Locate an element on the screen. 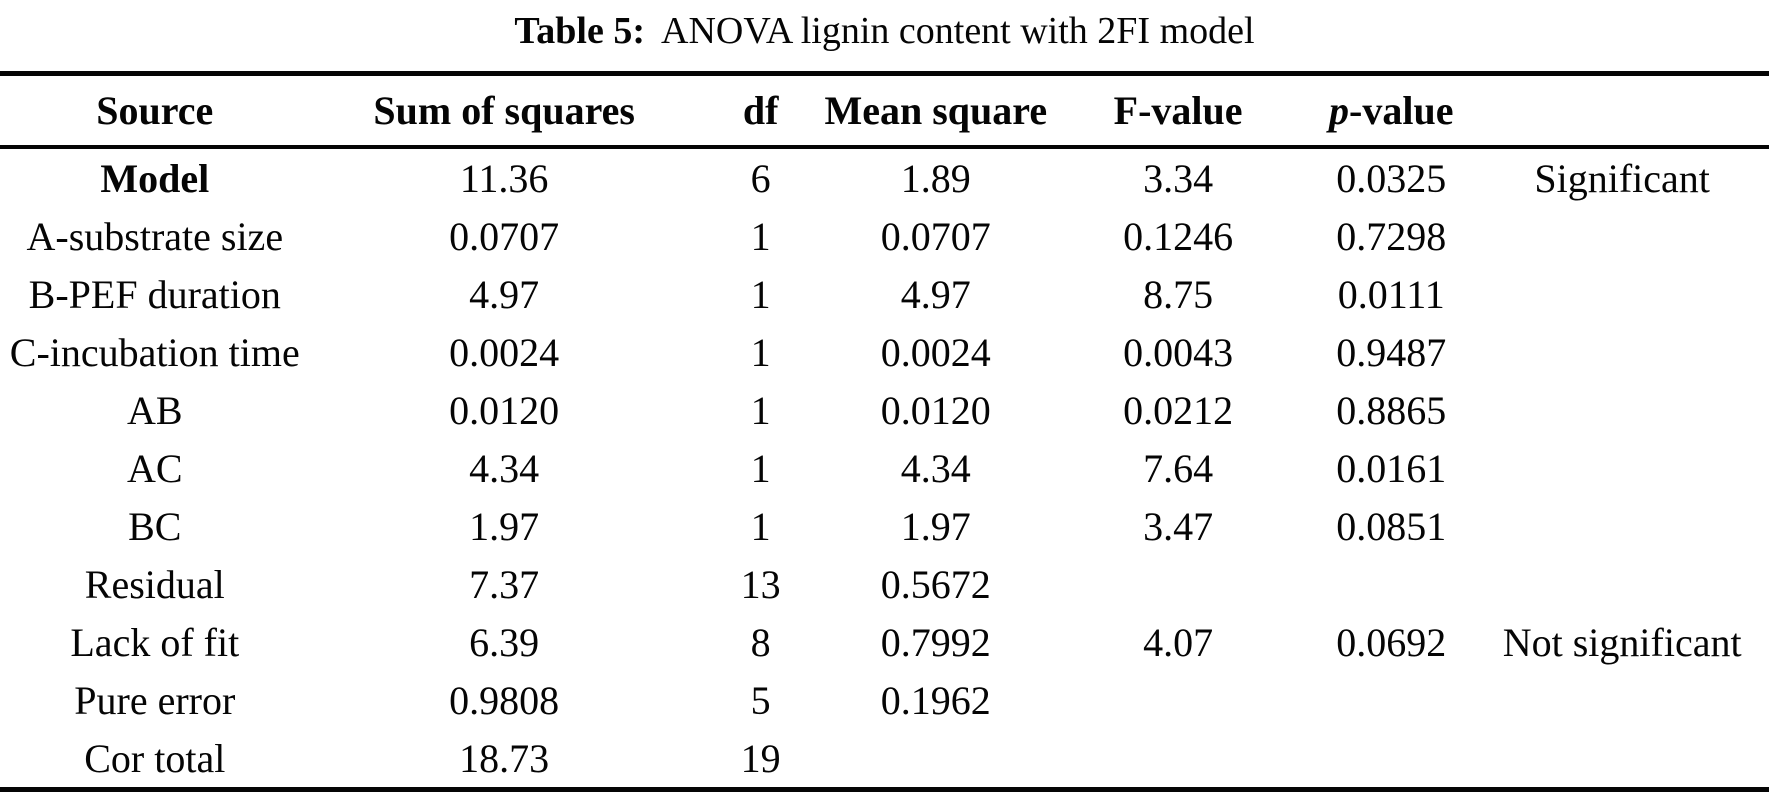 The width and height of the screenshot is (1769, 806). cell-mean-square: 0.0707 is located at coordinates (935, 236).